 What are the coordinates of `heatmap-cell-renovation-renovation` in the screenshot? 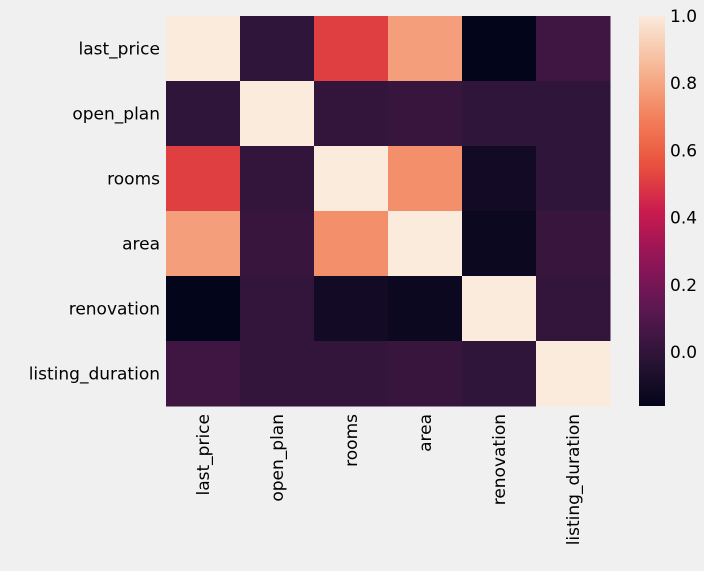 It's located at (499, 309).